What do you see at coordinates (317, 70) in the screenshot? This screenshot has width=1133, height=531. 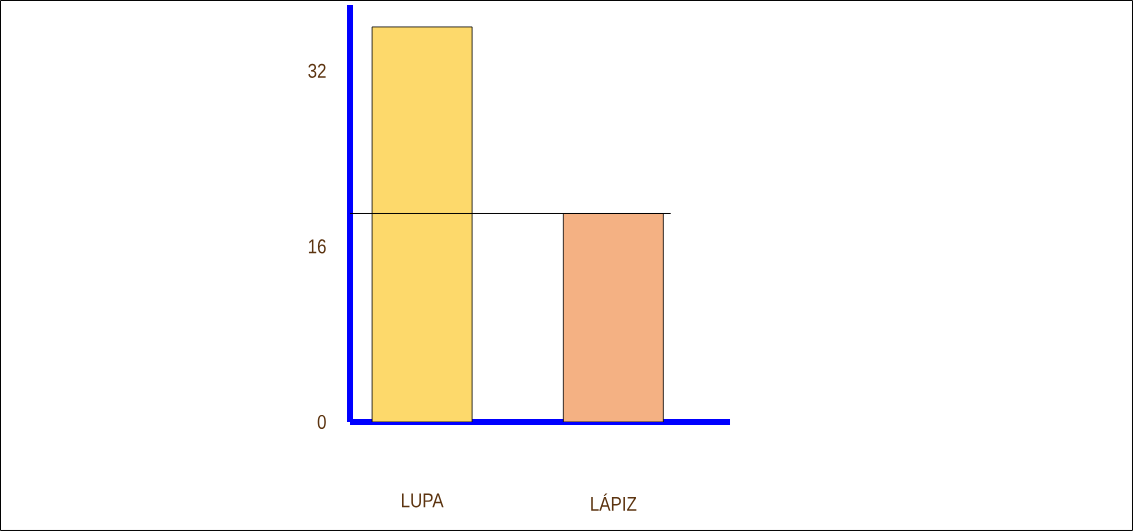 I see `y-tick-label: 32` at bounding box center [317, 70].